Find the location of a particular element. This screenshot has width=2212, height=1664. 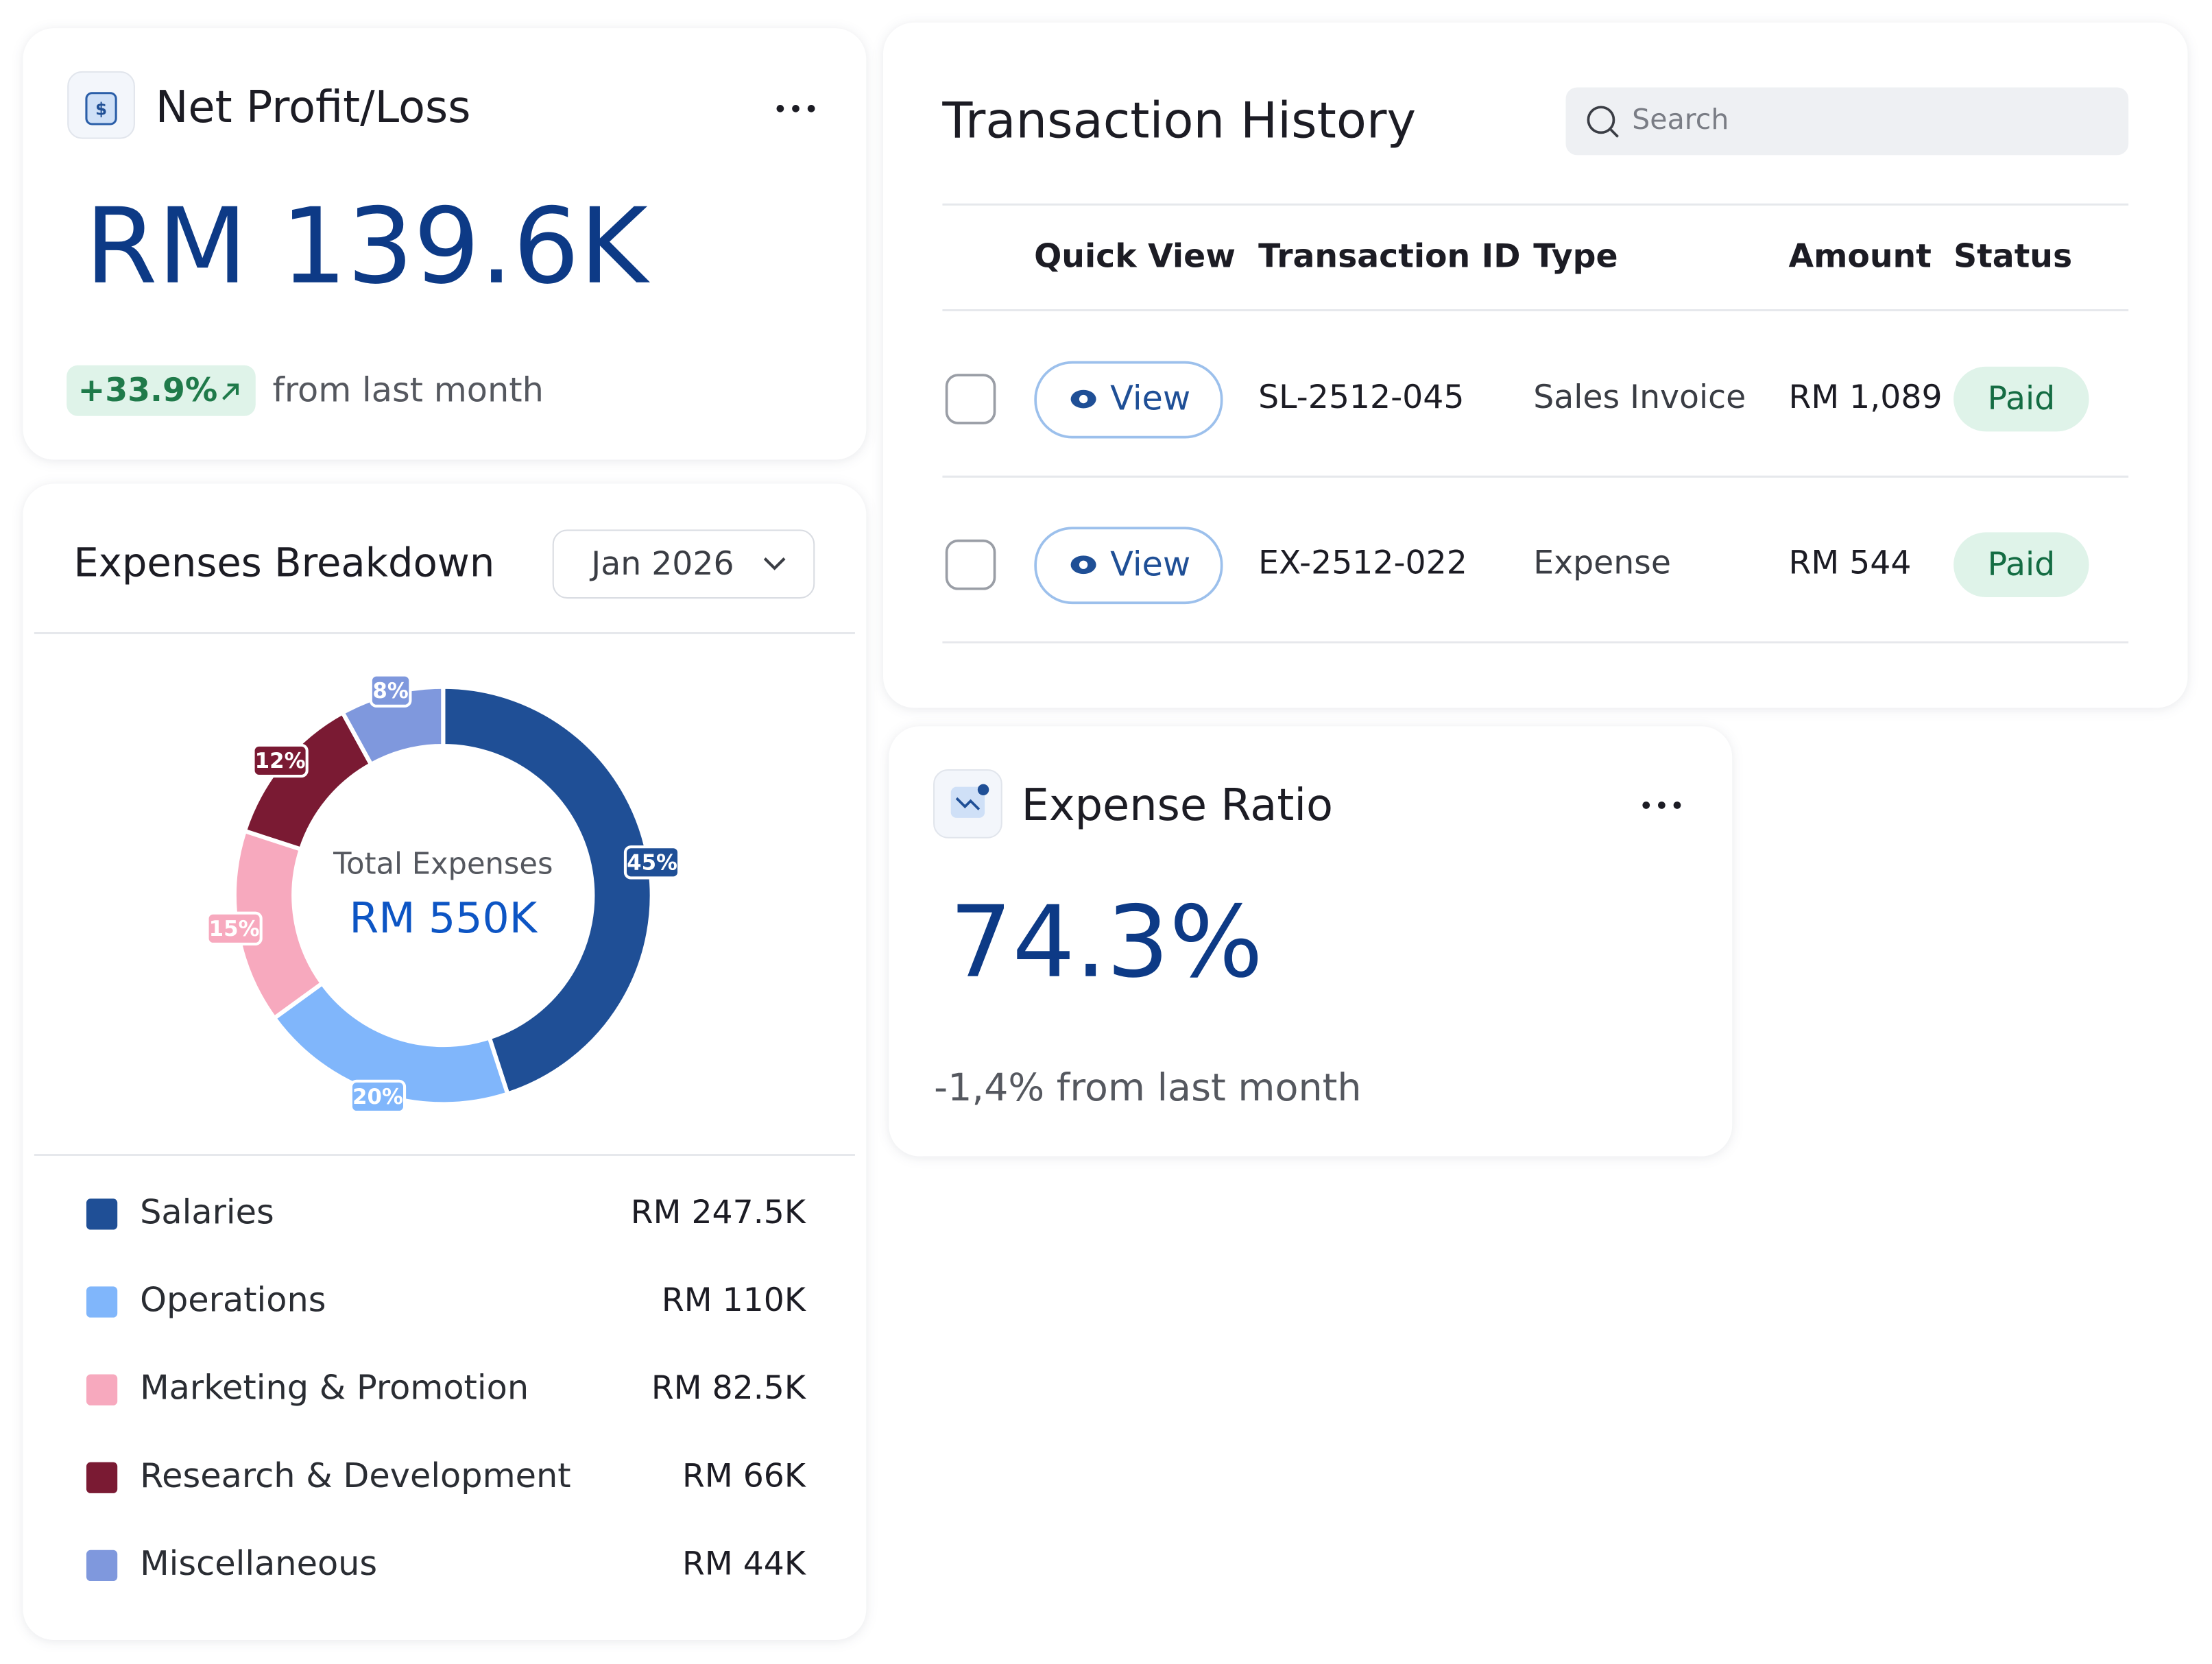

column-header: Type is located at coordinates (1575, 256).